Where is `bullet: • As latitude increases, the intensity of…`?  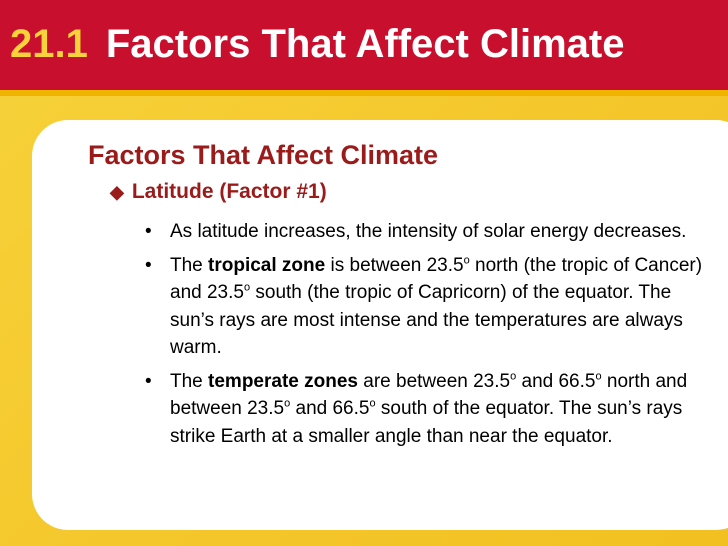
bullet: • As latitude increases, the intensity of… is located at coordinates (425, 232).